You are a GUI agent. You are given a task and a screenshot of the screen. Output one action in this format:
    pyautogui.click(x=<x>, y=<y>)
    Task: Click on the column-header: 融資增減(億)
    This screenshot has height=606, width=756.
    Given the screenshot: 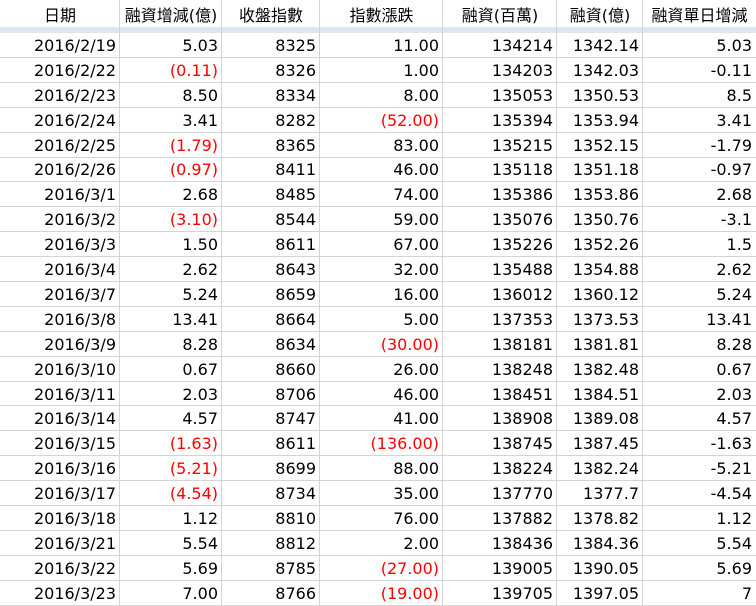 What is the action you would take?
    pyautogui.click(x=171, y=15)
    